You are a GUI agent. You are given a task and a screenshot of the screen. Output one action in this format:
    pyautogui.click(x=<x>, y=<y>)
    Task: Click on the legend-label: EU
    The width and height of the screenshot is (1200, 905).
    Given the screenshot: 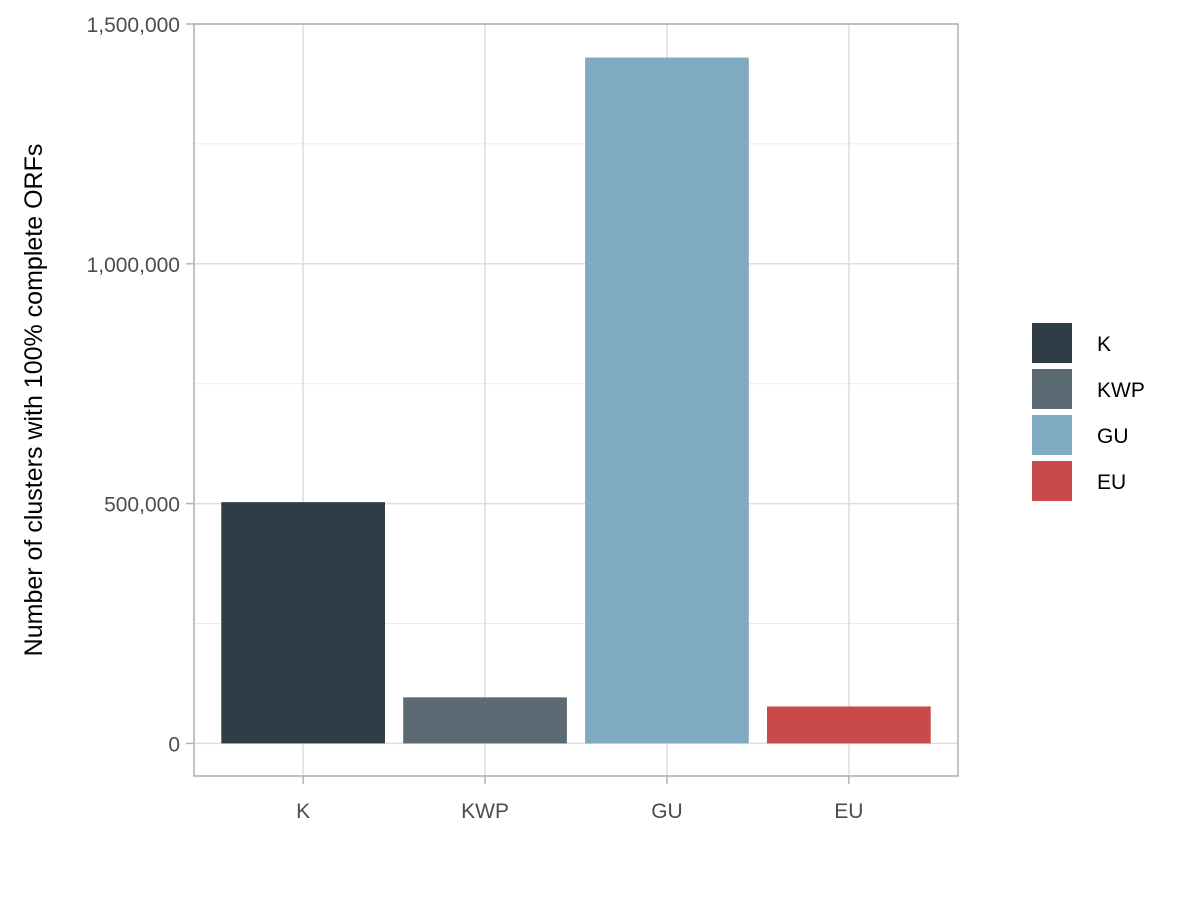 What is the action you would take?
    pyautogui.click(x=1111, y=482)
    